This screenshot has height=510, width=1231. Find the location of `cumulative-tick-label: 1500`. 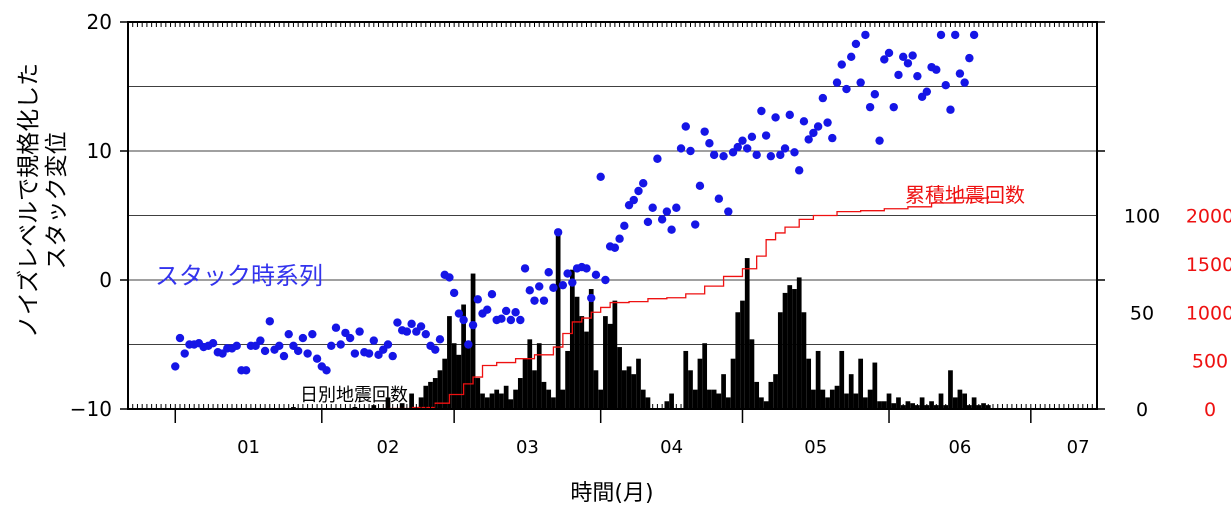

cumulative-tick-label: 1500 is located at coordinates (1208, 265).